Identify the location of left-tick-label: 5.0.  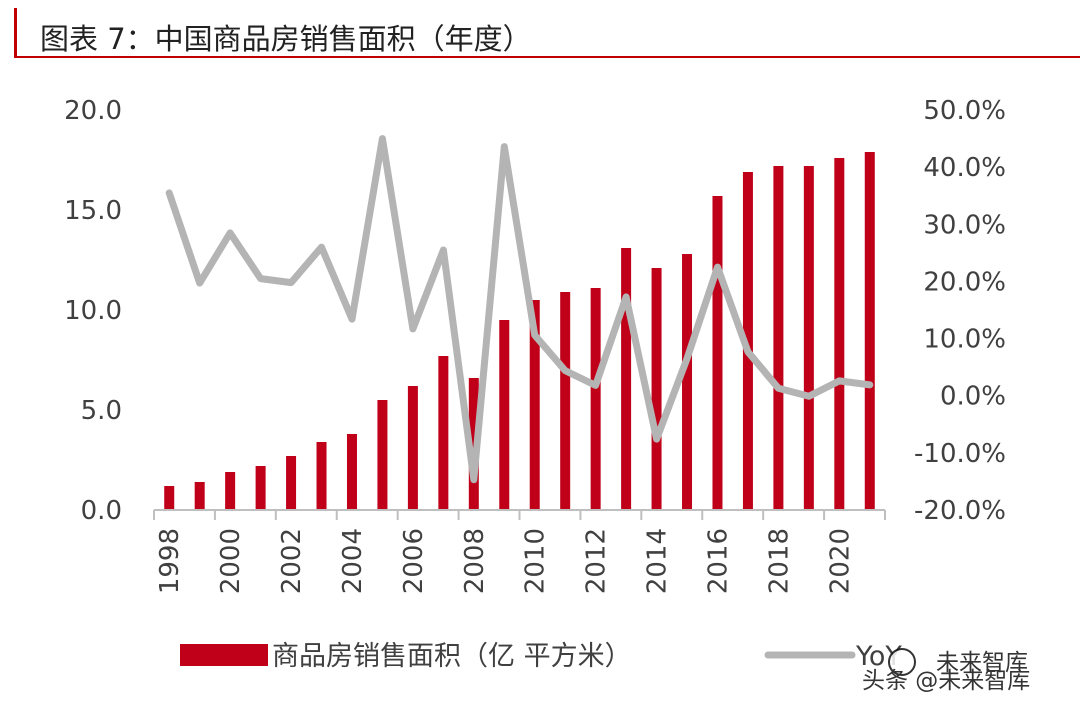
(101, 411).